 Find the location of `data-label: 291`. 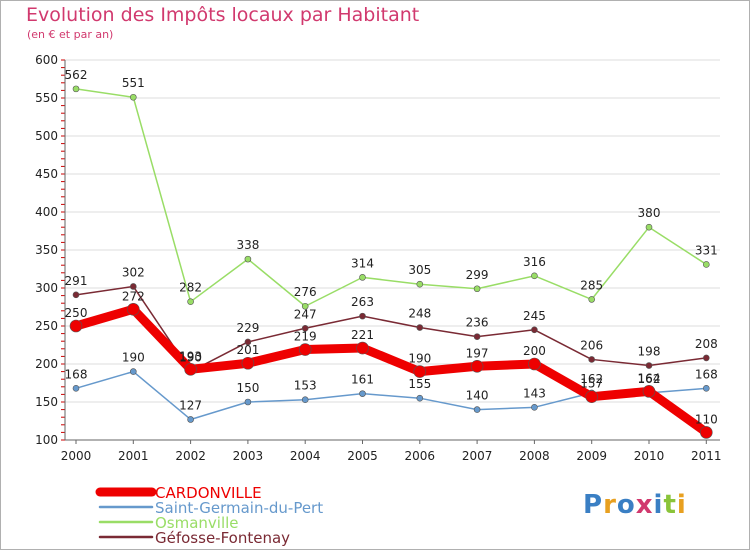

data-label: 291 is located at coordinates (76, 281).